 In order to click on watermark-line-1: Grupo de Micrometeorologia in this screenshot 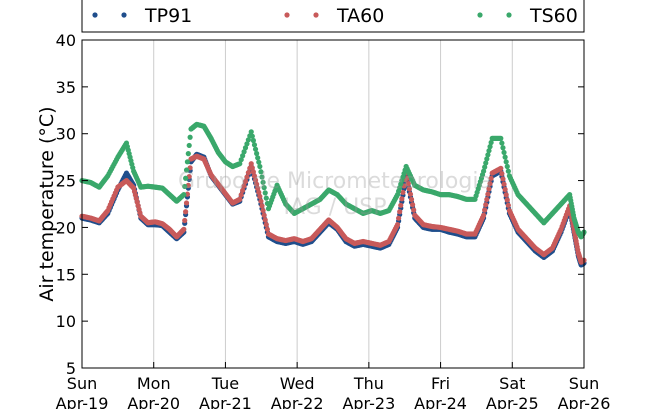, I will do `click(335, 181)`.